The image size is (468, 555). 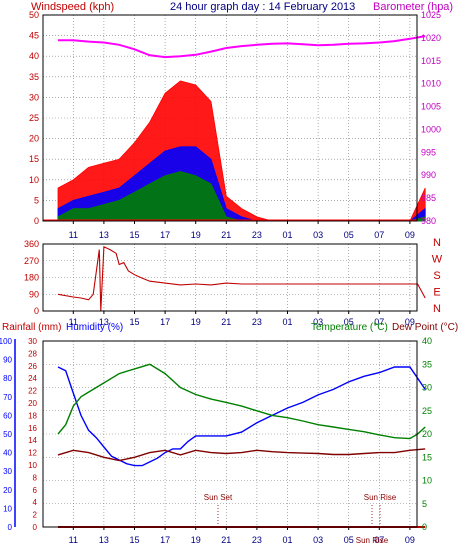 What do you see at coordinates (32, 366) in the screenshot?
I see `rain-tick-label: 26` at bounding box center [32, 366].